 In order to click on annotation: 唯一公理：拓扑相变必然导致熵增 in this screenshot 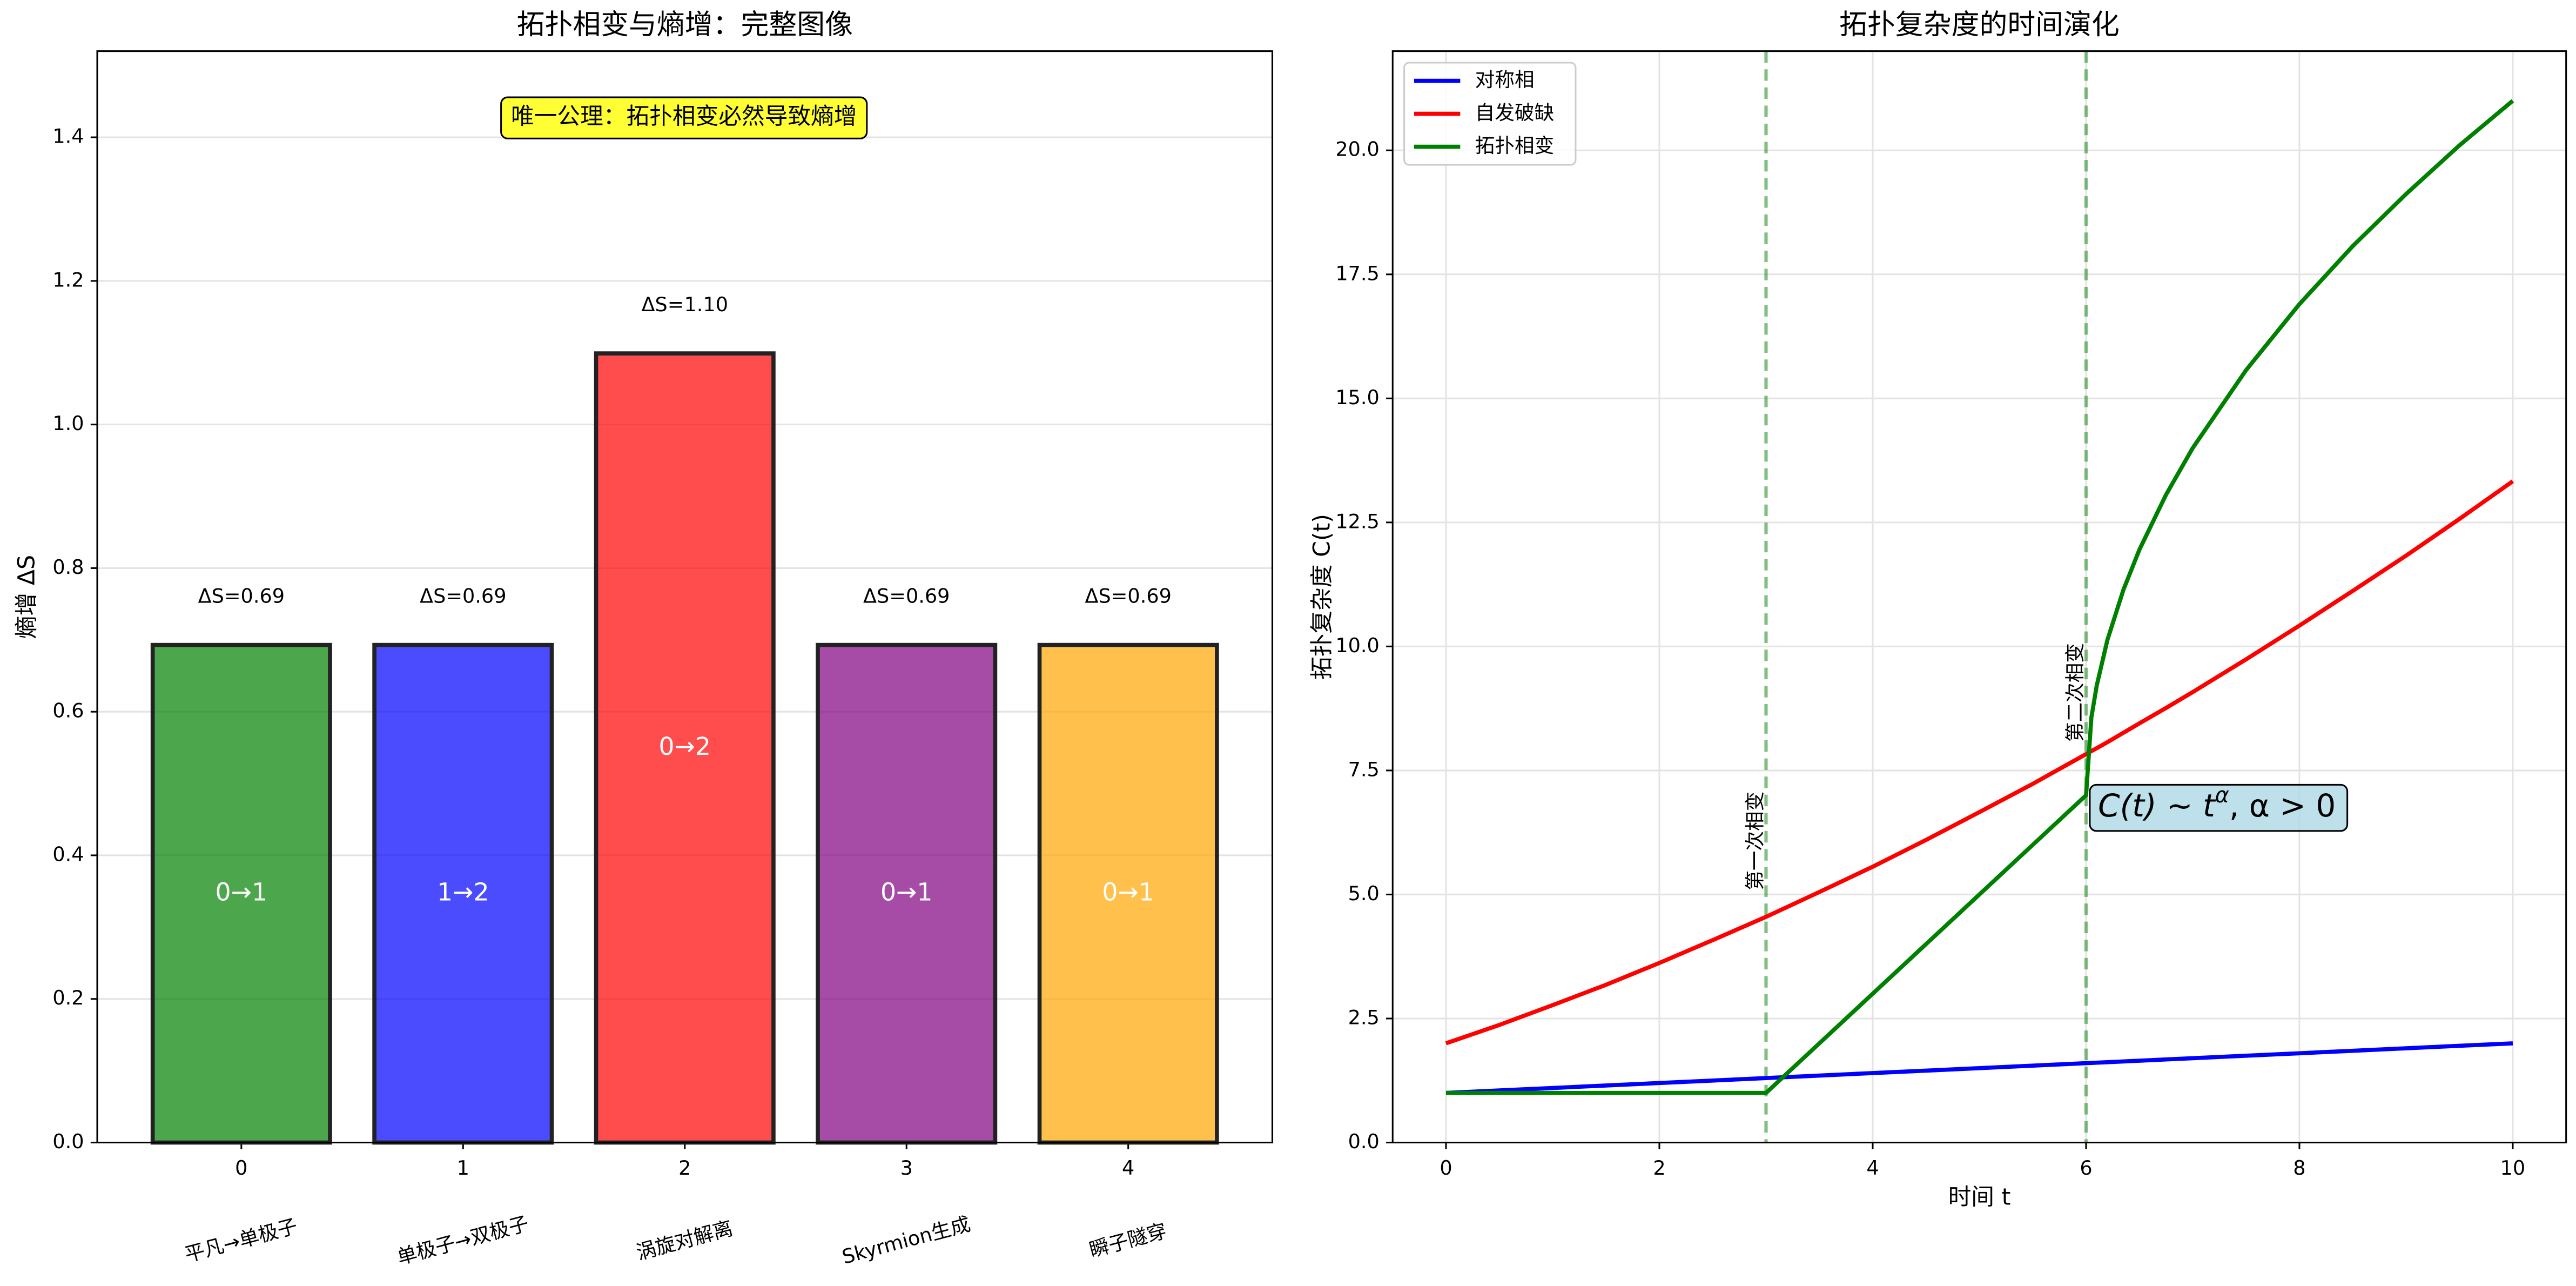, I will do `click(684, 117)`.